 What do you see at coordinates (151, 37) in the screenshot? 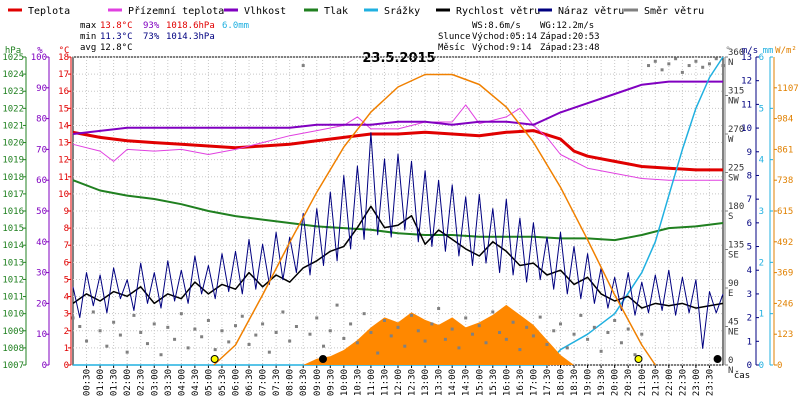
I see `stats-min-hum: 73%` at bounding box center [151, 37].